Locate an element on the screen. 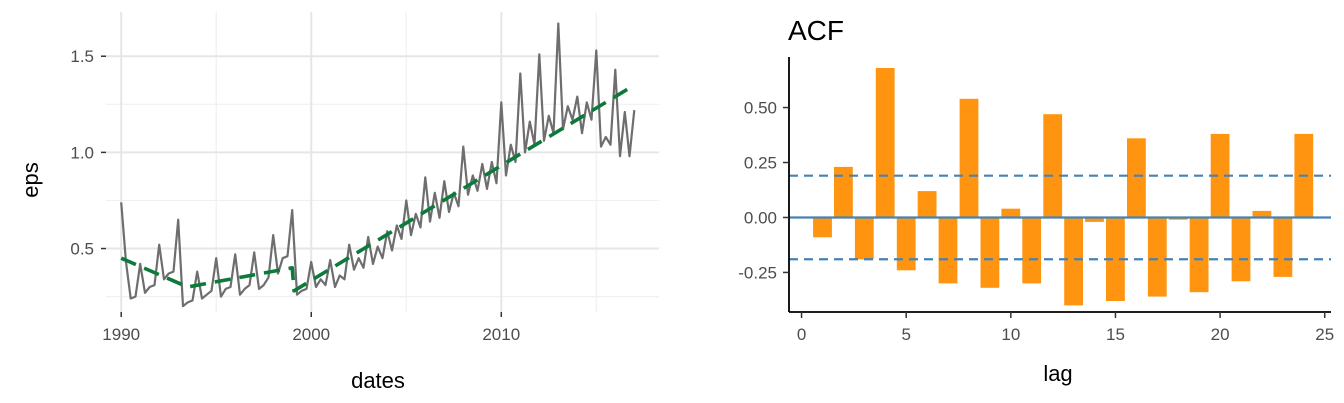  x-axis-ticks: 1990 2000 2010 is located at coordinates (311, 328).